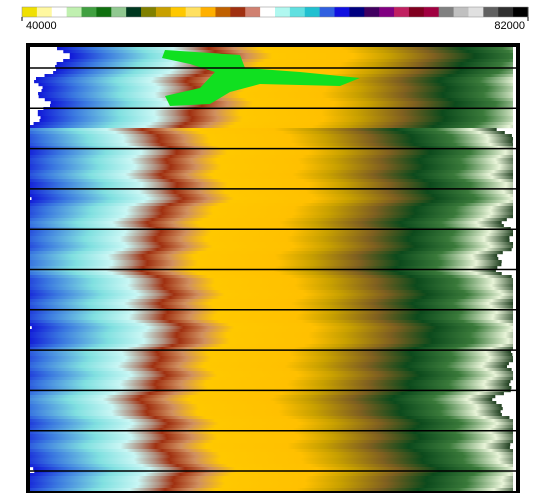  What do you see at coordinates (261, 78) in the screenshot?
I see `heat-patch` at bounding box center [261, 78].